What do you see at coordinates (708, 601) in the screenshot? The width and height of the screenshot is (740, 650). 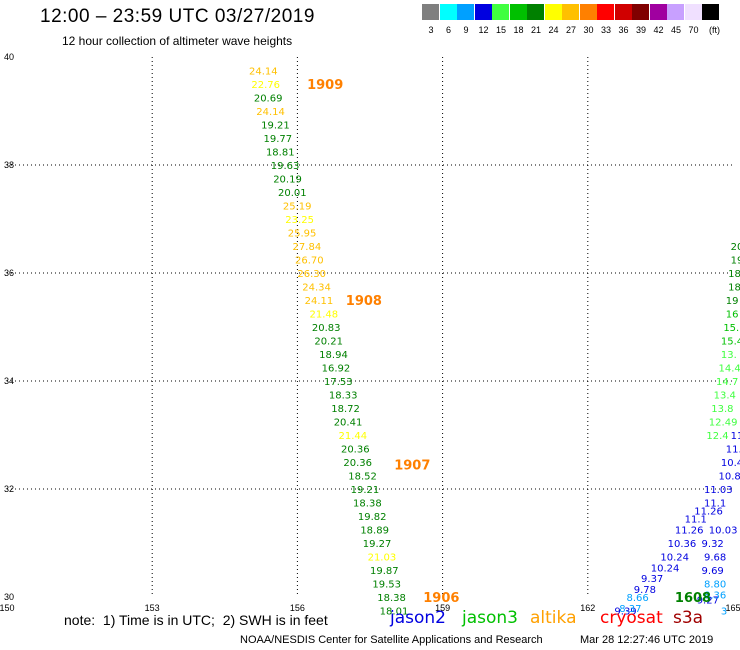 I see `data-label: 9.27` at bounding box center [708, 601].